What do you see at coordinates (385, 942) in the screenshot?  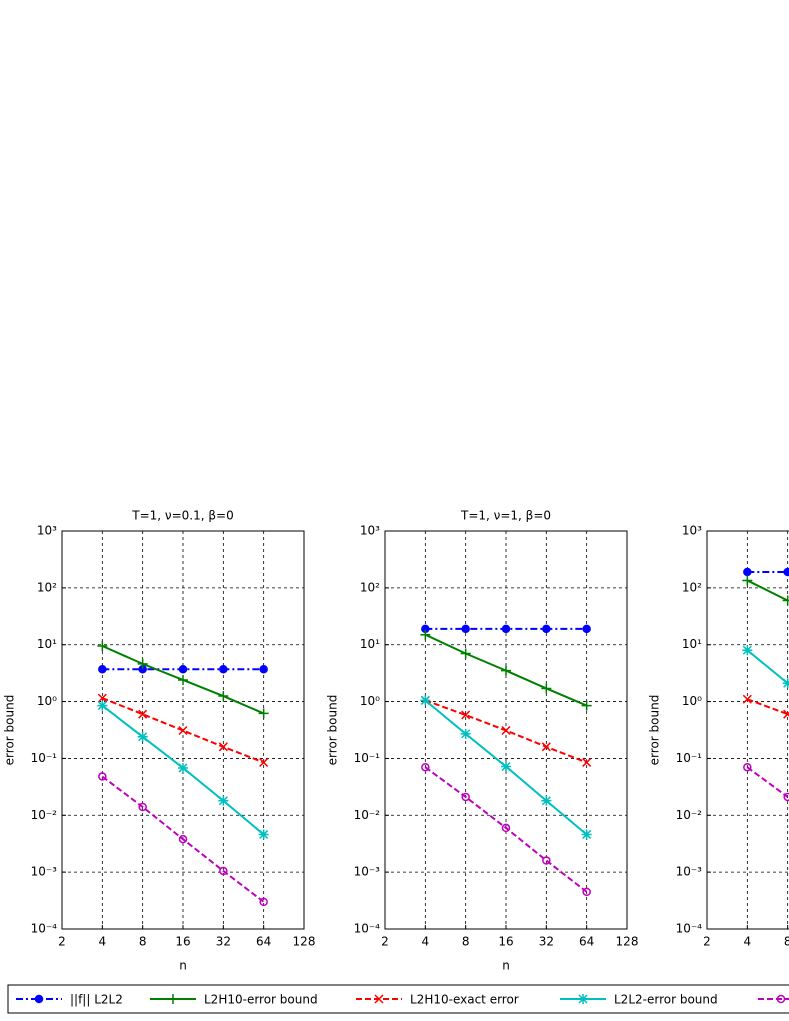 I see `x-tick-label: 2` at bounding box center [385, 942].